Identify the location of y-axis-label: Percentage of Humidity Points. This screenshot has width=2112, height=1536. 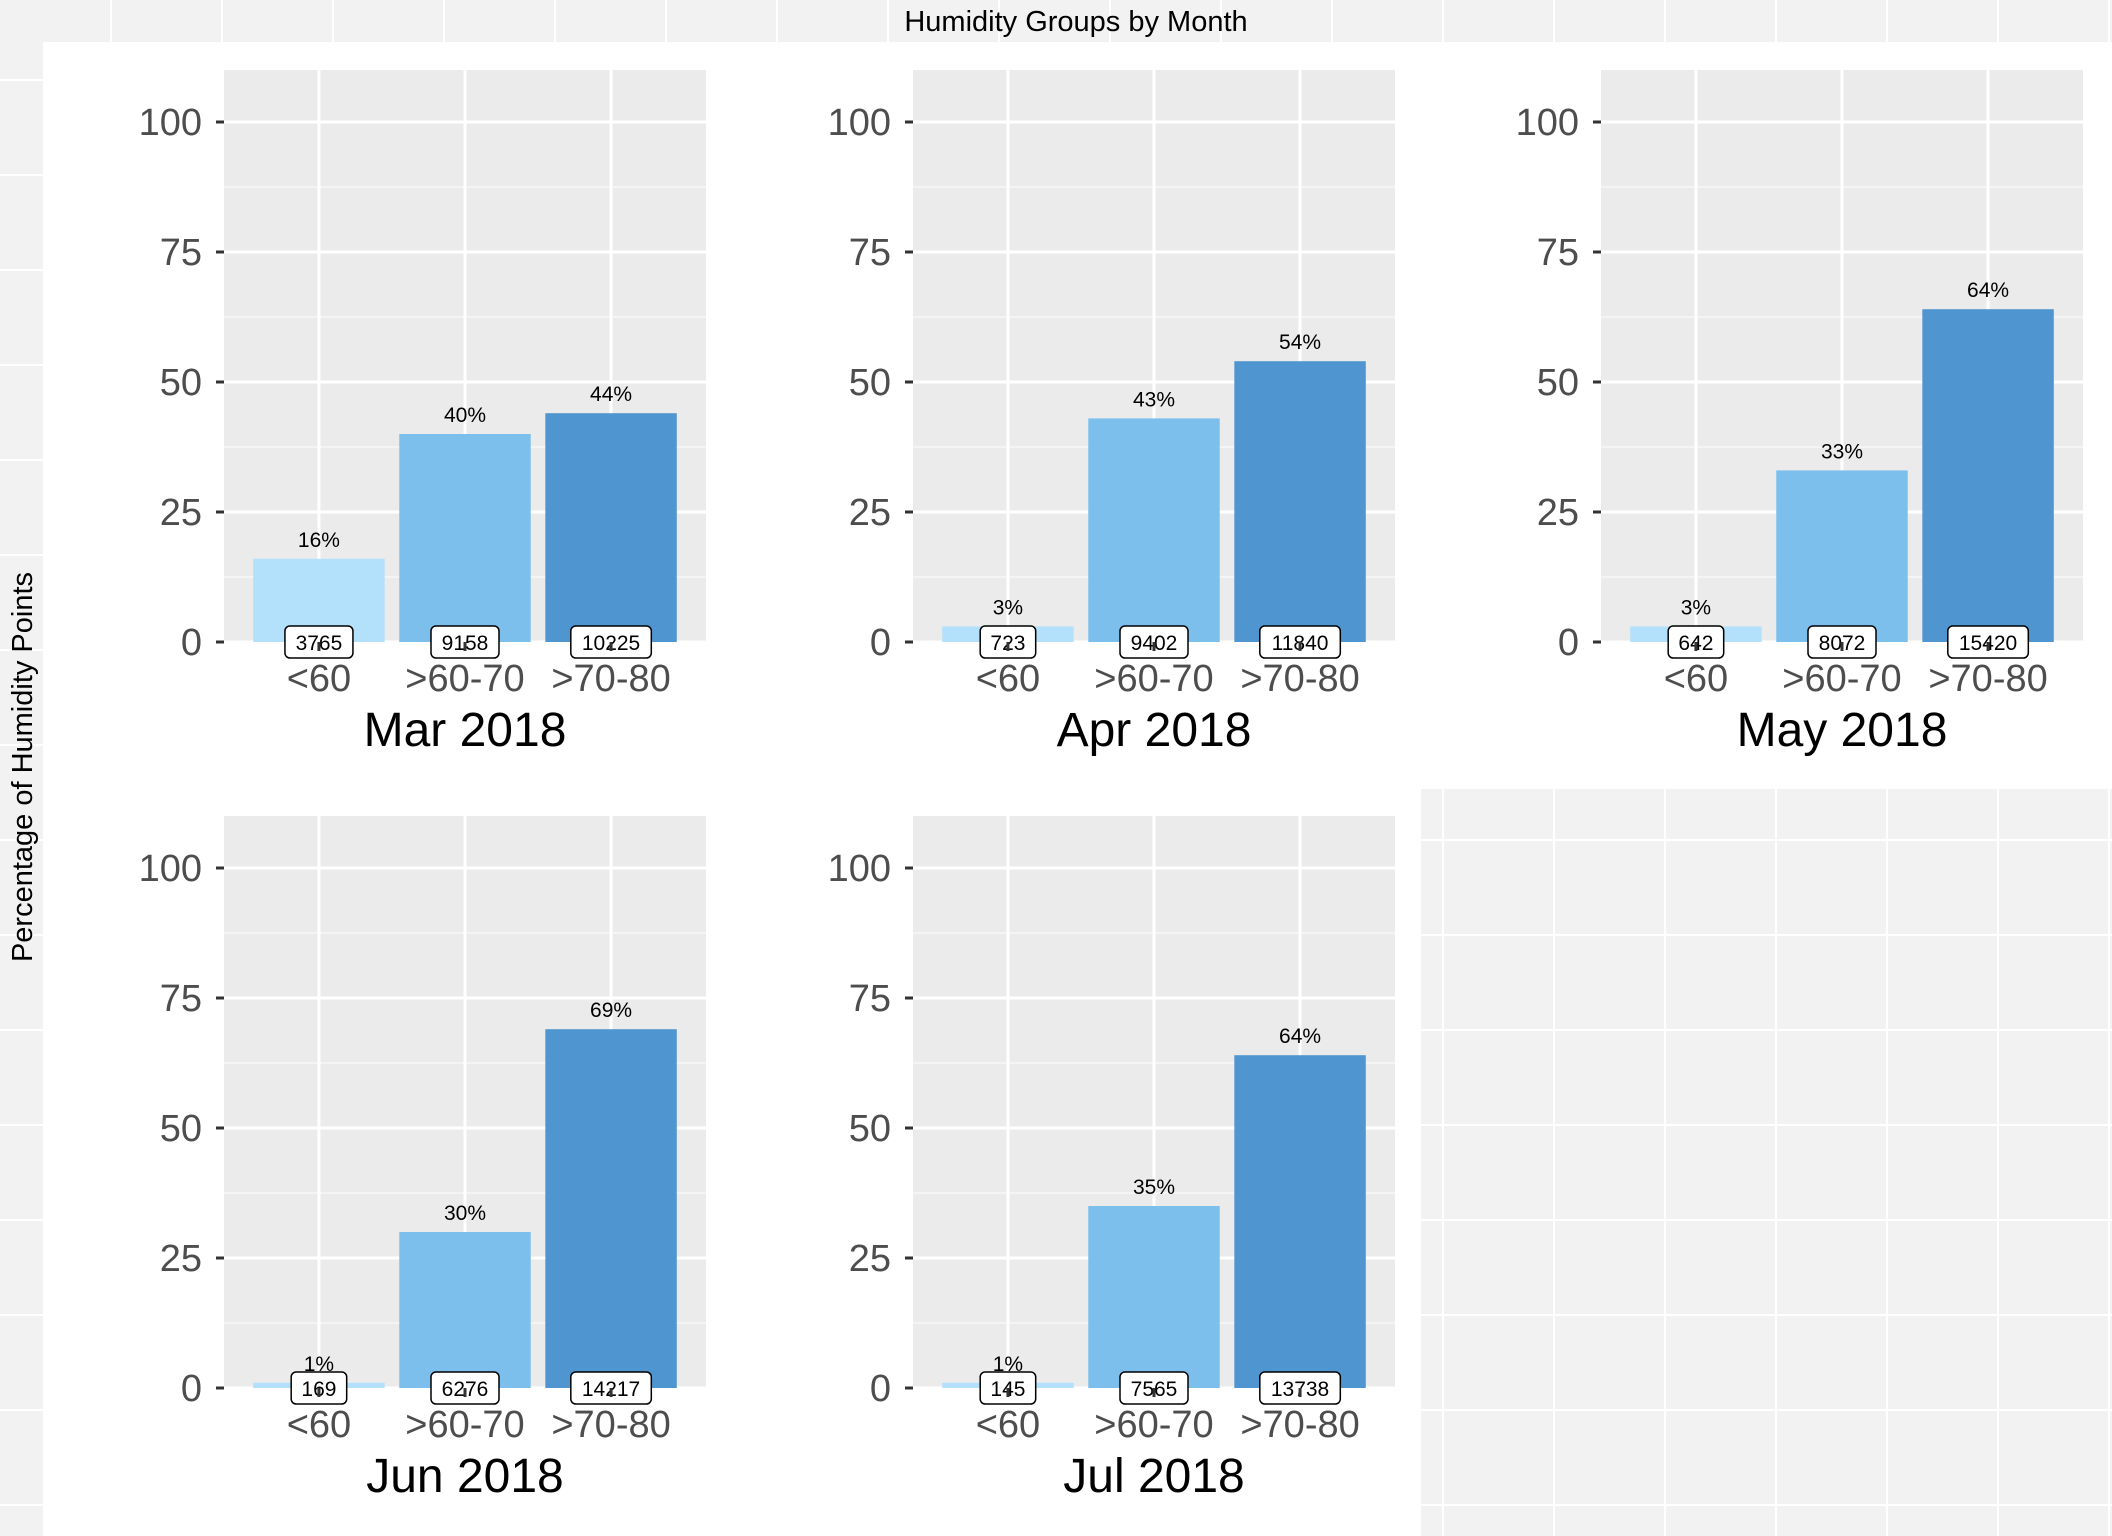
(23, 767).